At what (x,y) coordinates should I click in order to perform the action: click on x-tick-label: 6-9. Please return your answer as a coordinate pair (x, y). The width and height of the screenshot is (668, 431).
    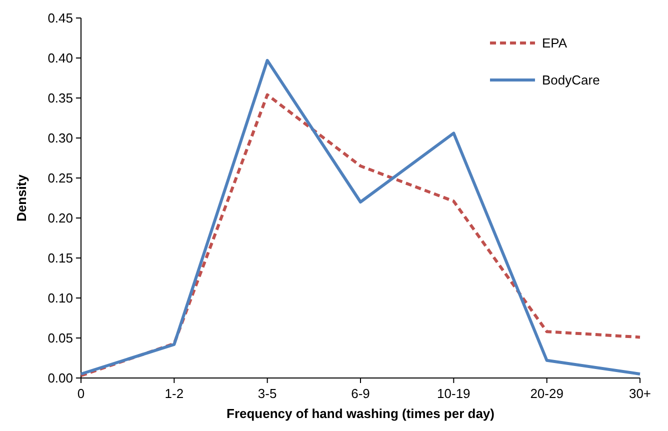
    Looking at the image, I should click on (360, 393).